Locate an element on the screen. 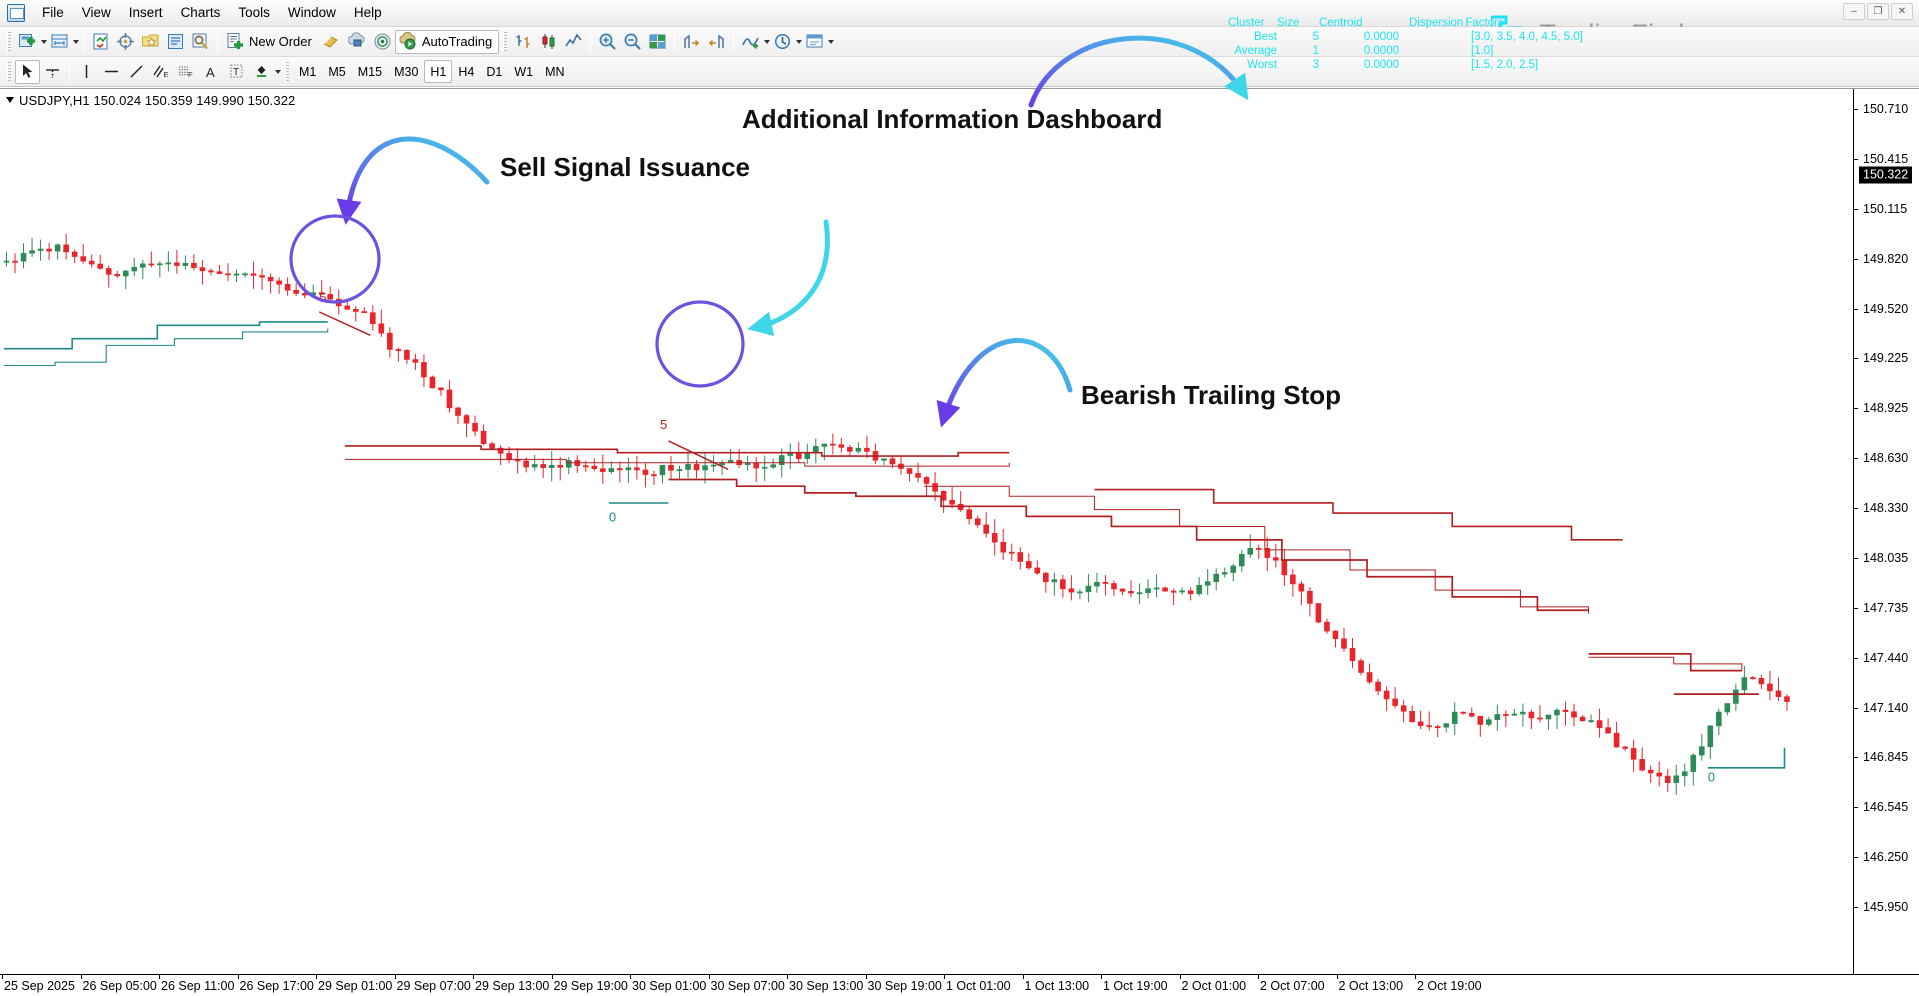  metaeditor-button is located at coordinates (332, 42).